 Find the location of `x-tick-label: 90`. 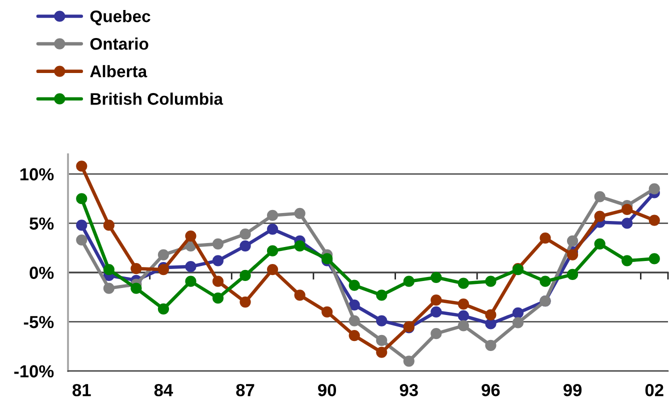

x-tick-label: 90 is located at coordinates (327, 390).